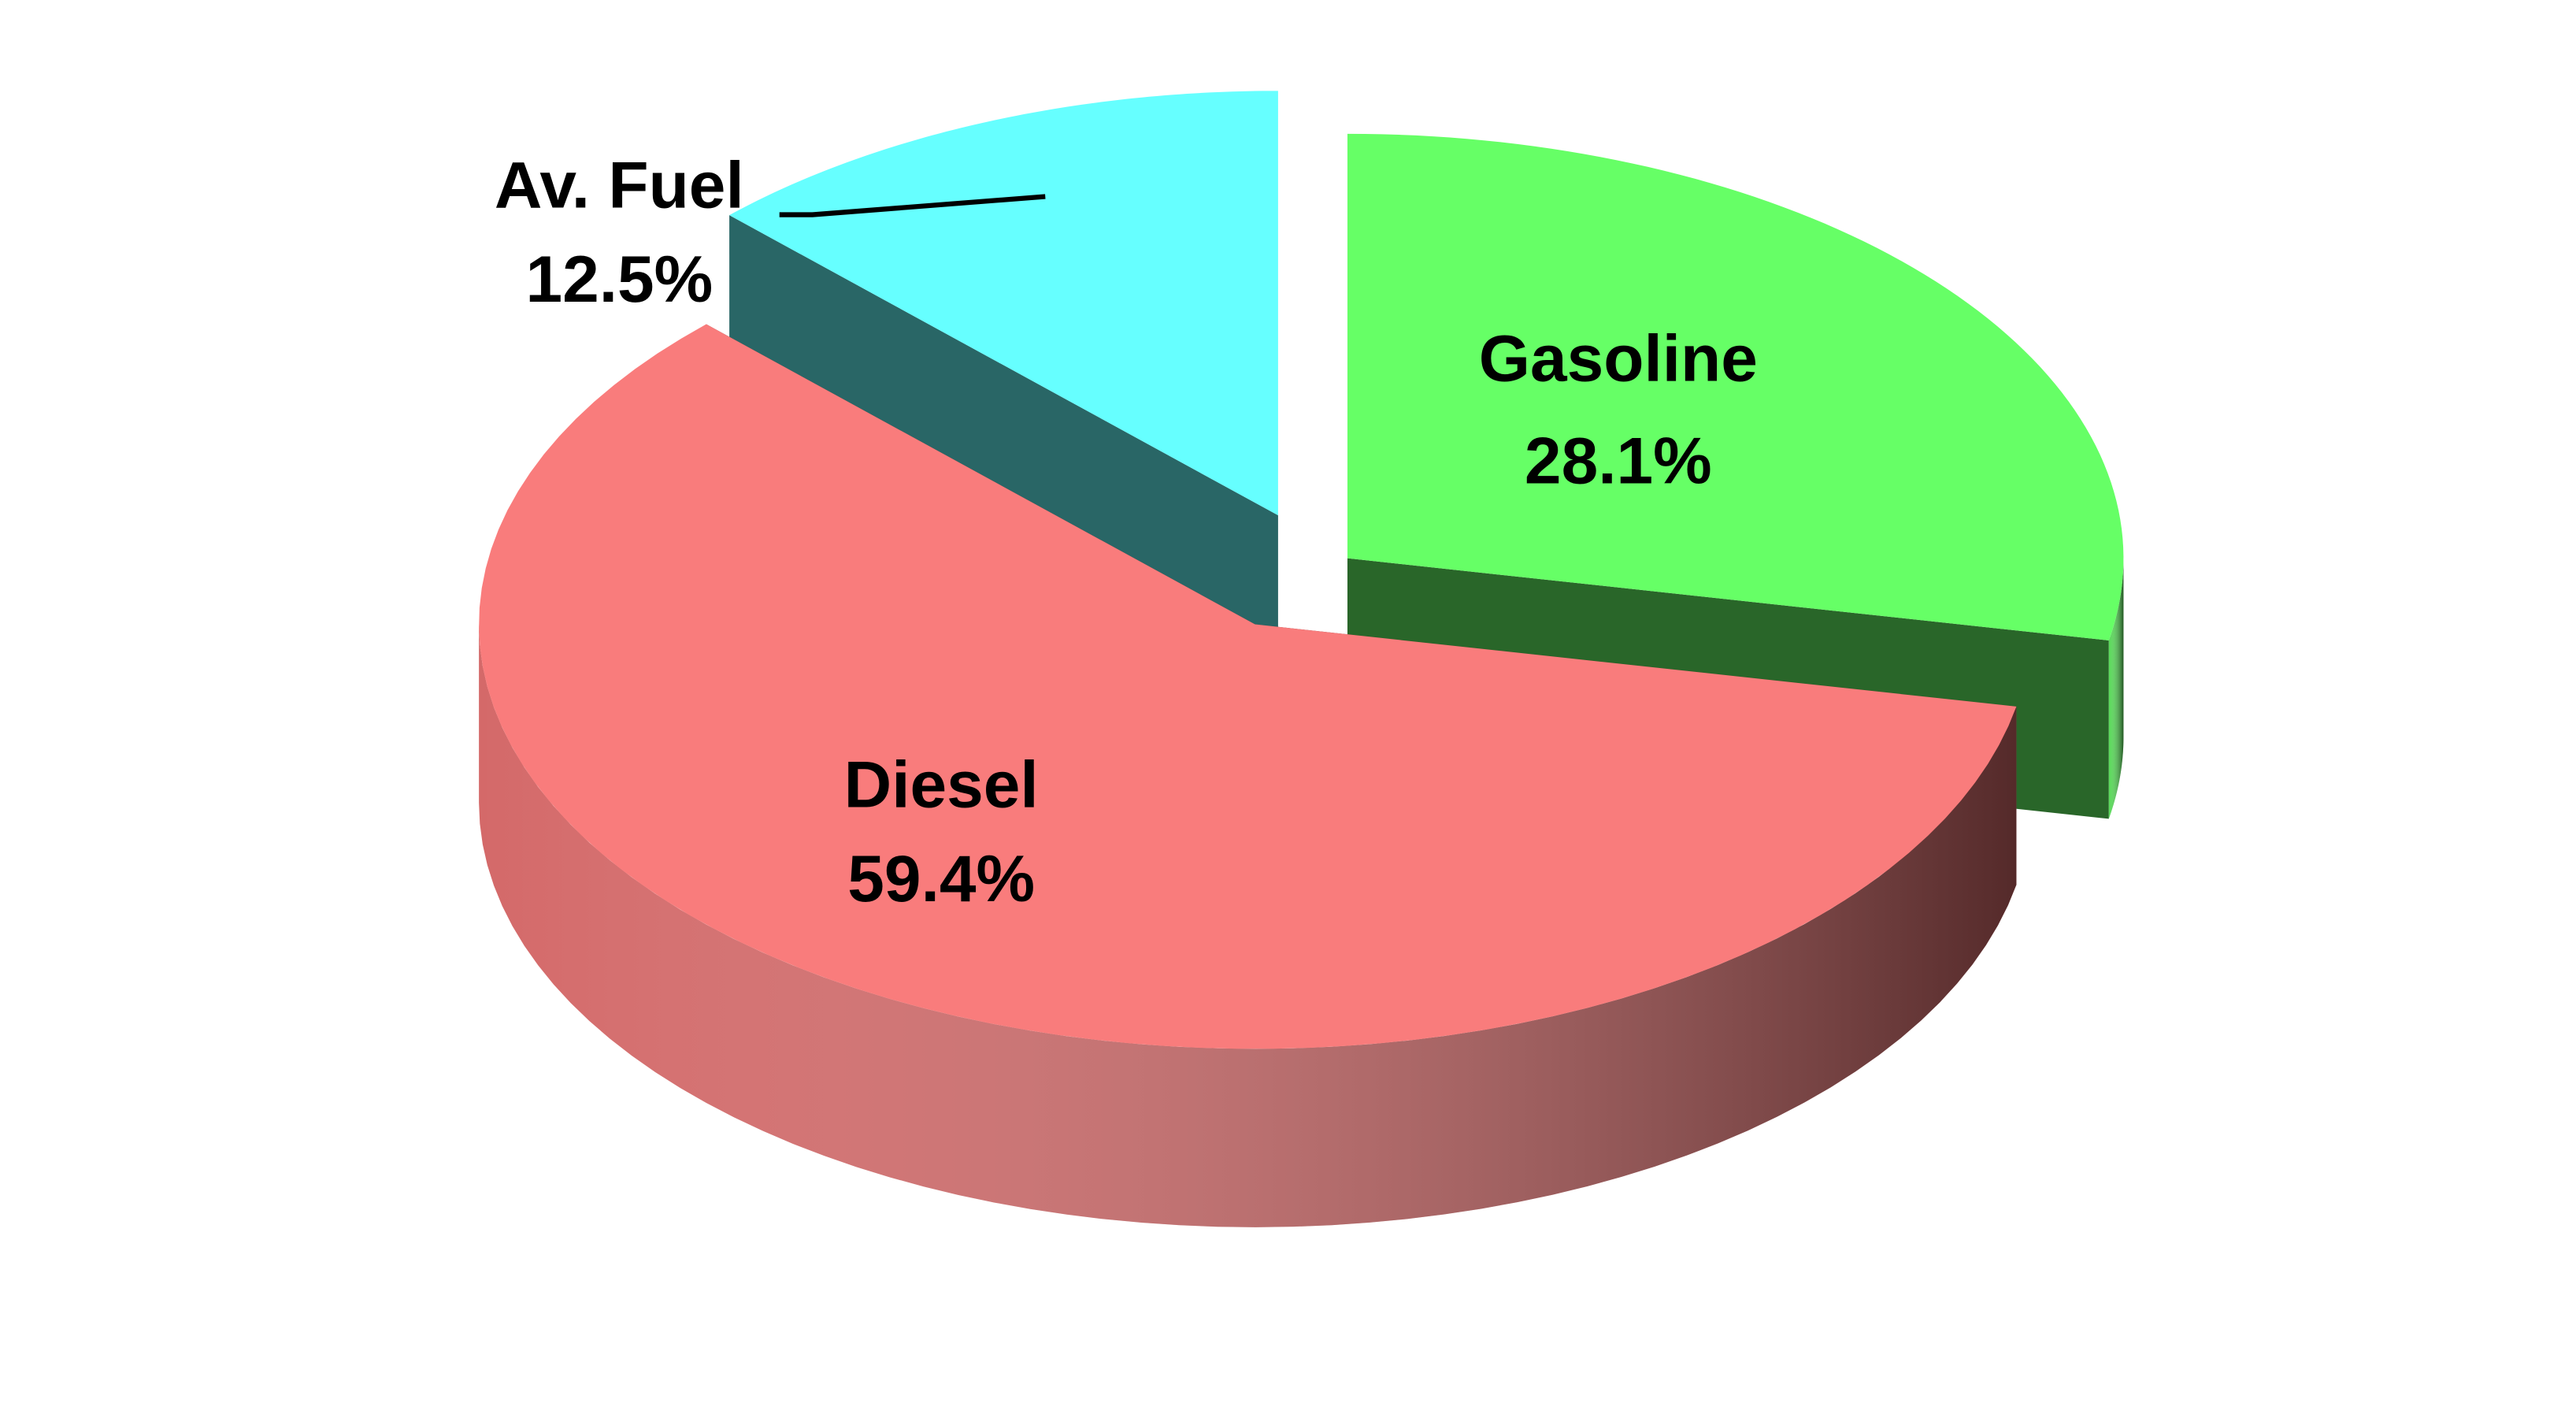  What do you see at coordinates (619, 184) in the screenshot?
I see `slice-label: Av. Fuel` at bounding box center [619, 184].